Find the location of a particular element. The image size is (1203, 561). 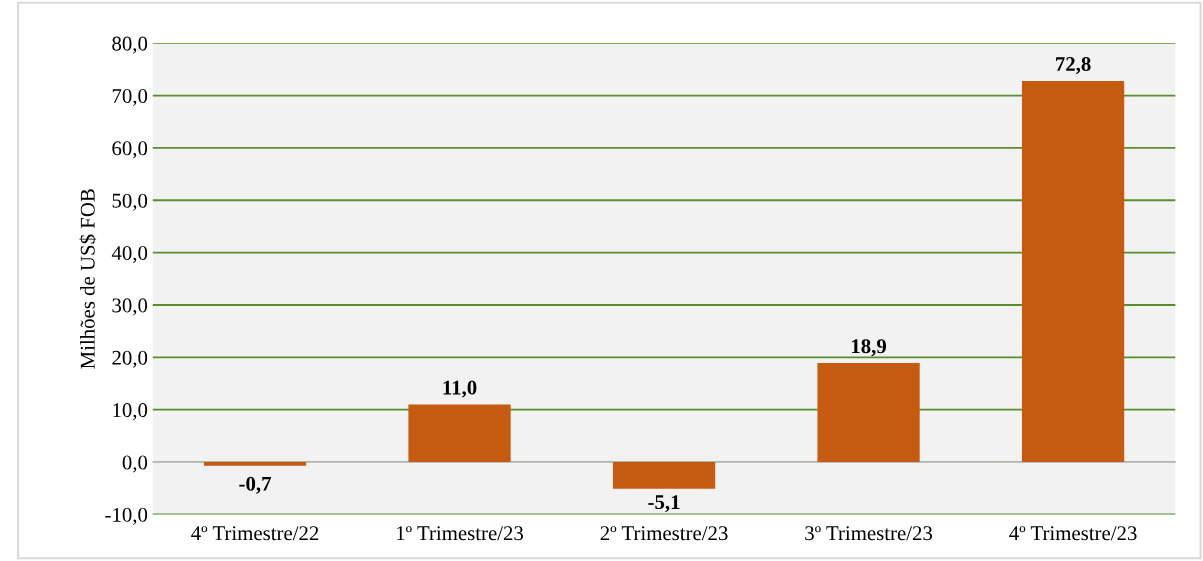

x-tick-label: 2º Trimestre/23 is located at coordinates (664, 533).